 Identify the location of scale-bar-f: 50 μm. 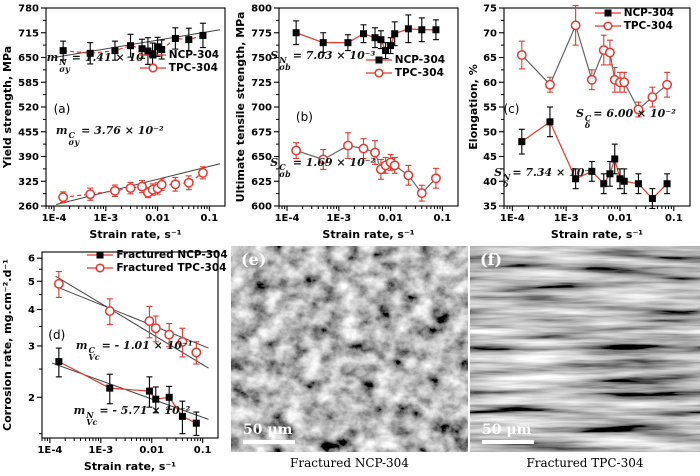
(508, 433).